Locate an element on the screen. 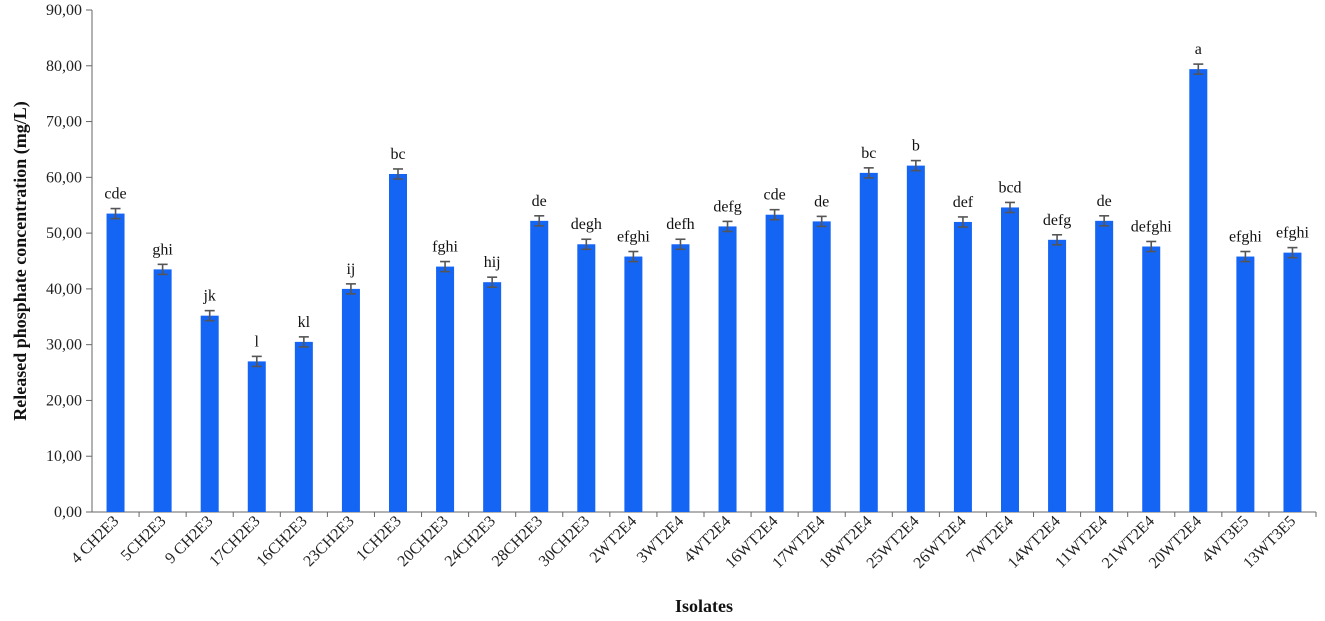  x-tick-label: 17CH2E3 is located at coordinates (234, 541).